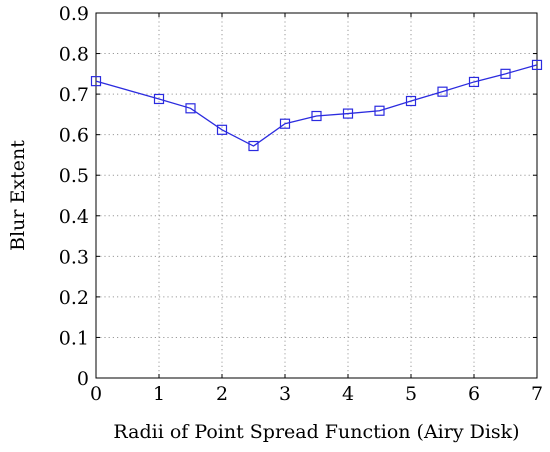 This screenshot has width=550, height=452. What do you see at coordinates (83, 379) in the screenshot?
I see `y-tick-label: 0` at bounding box center [83, 379].